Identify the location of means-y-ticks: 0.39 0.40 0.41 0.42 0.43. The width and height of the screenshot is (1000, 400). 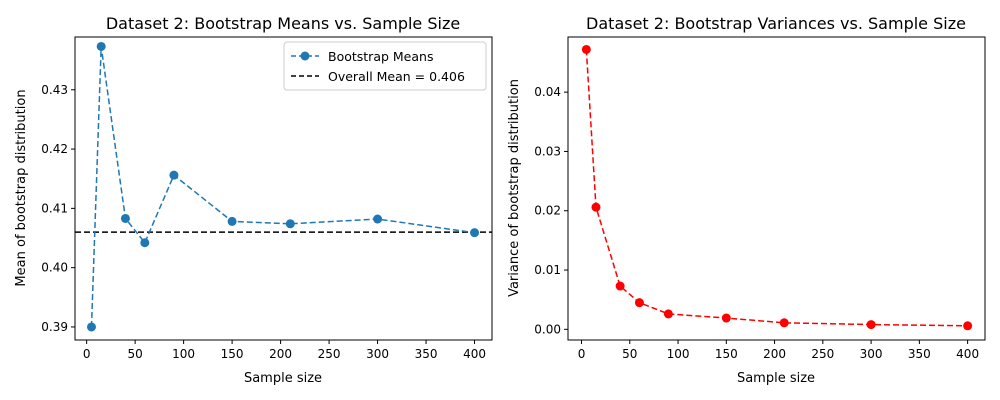
(58, 208).